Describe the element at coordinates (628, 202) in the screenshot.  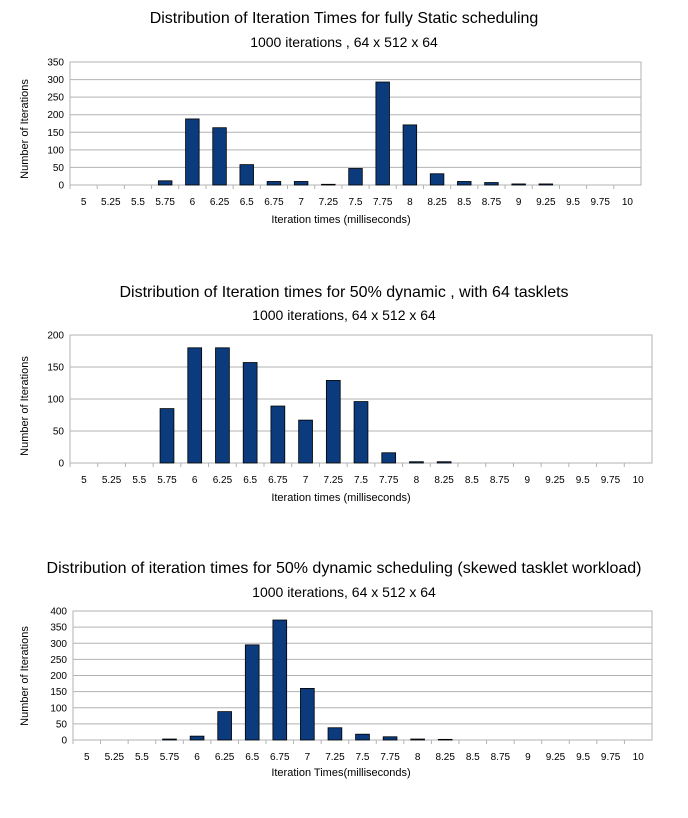
I see `x-tick-label: 10` at that location.